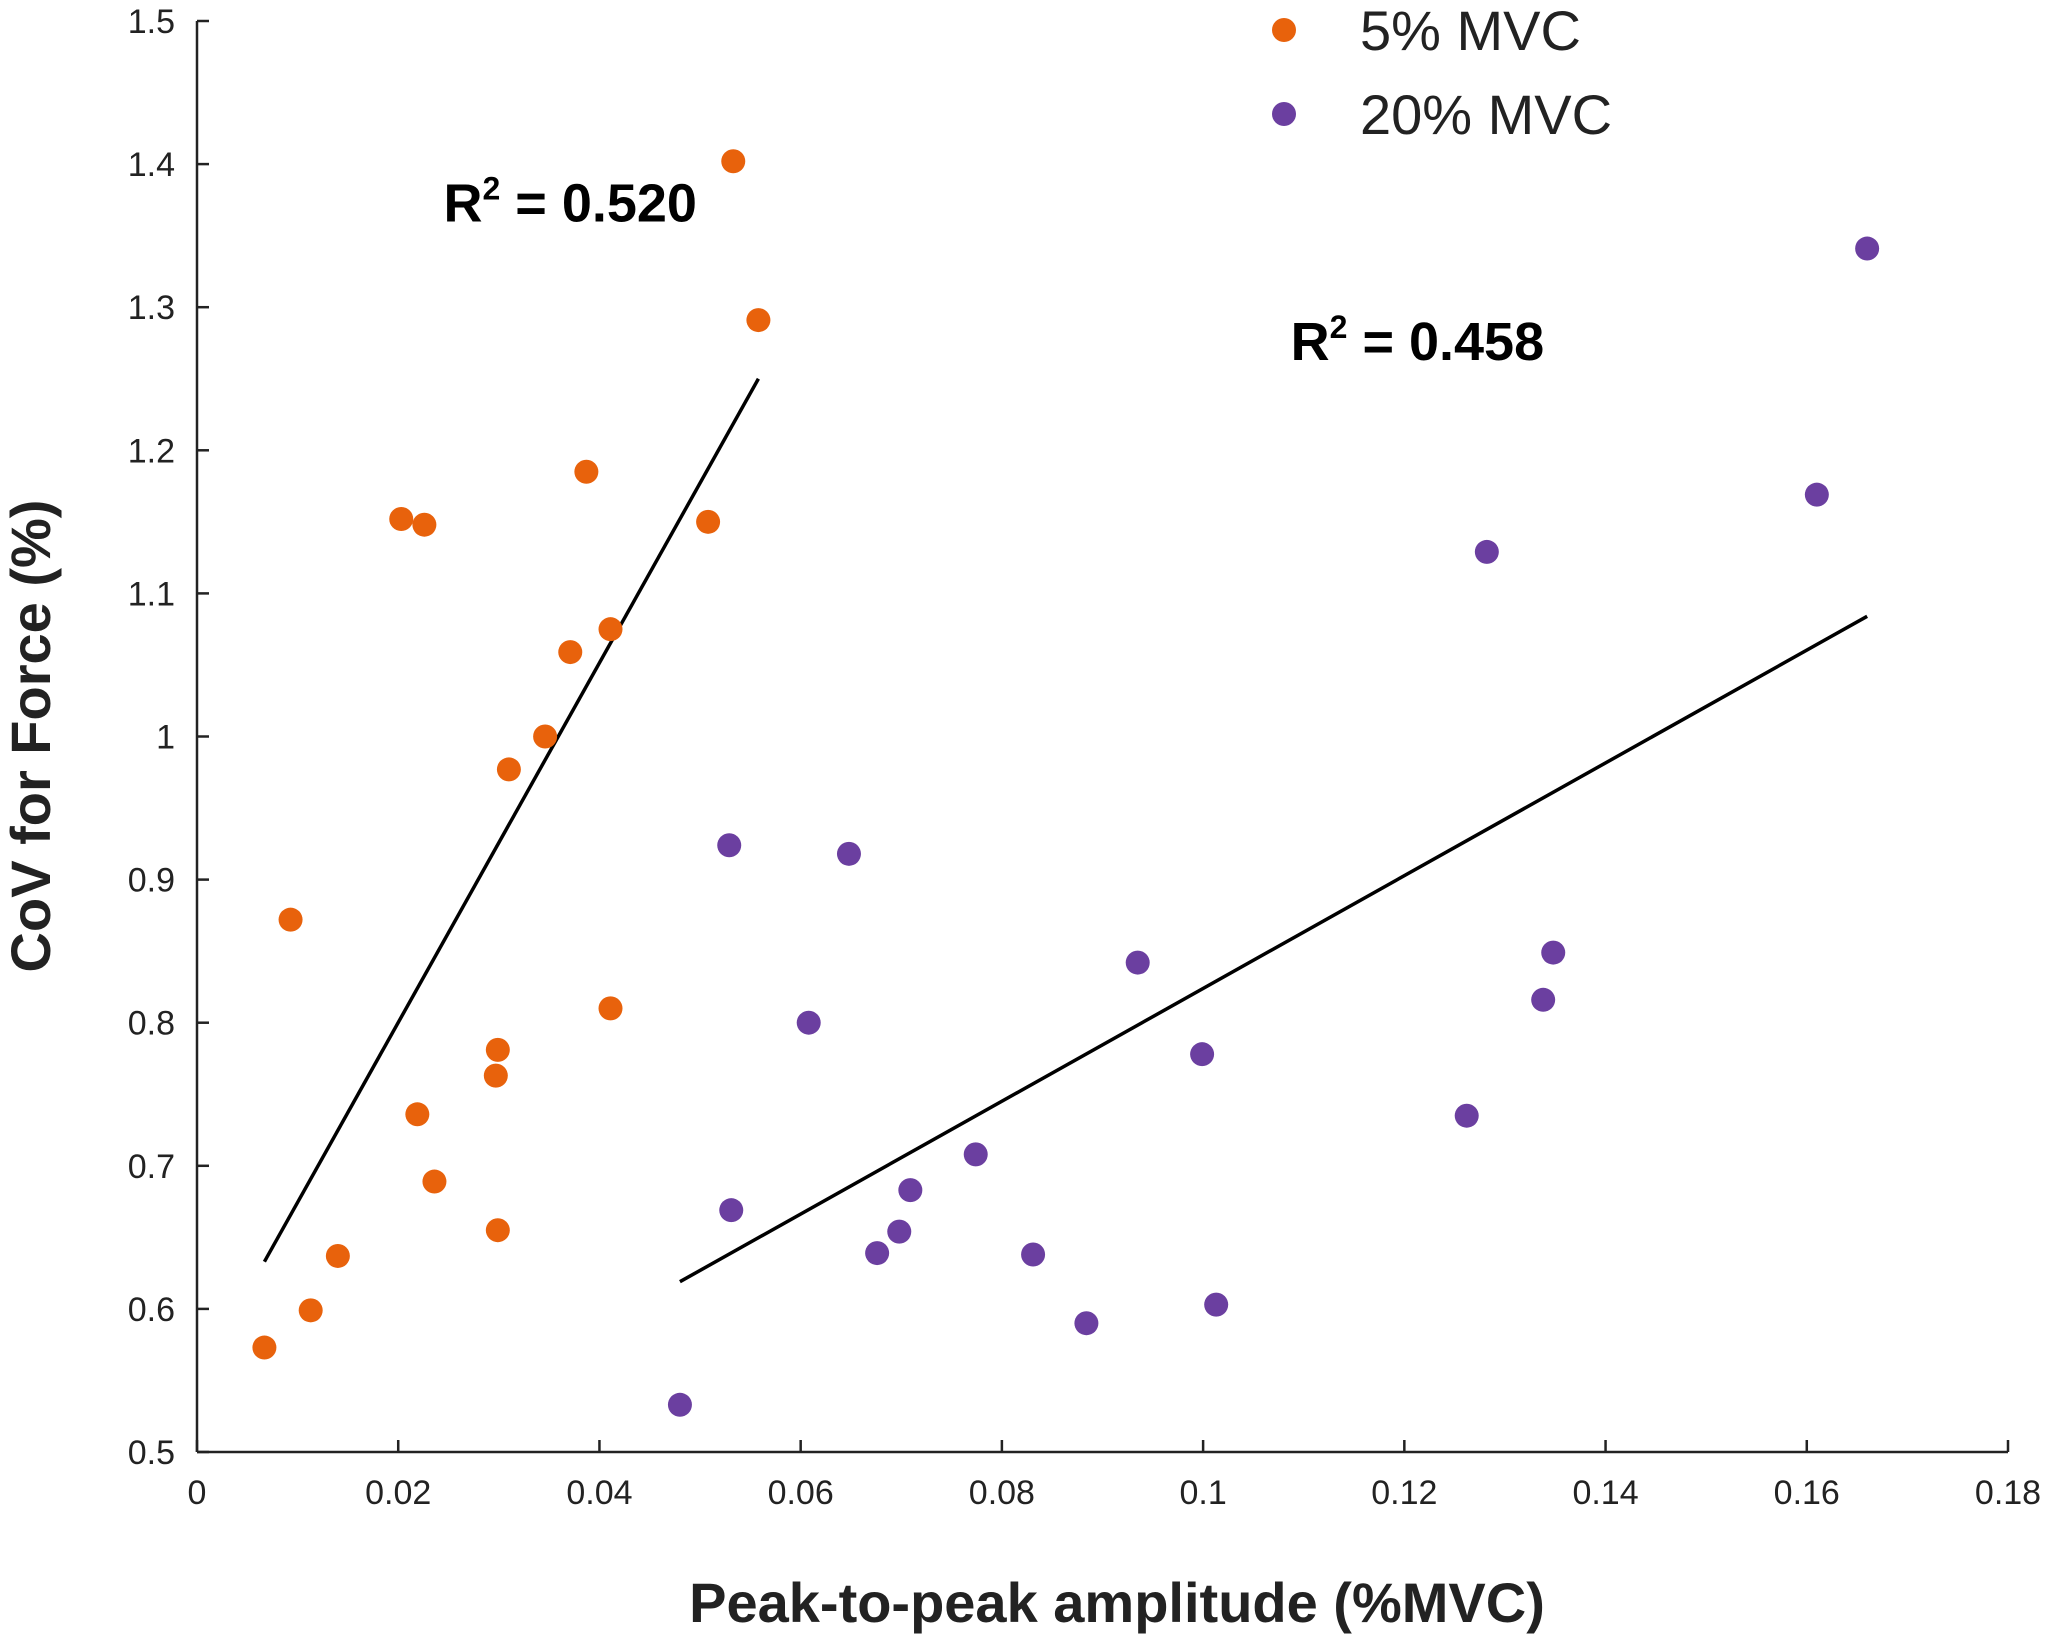 This screenshot has height=1644, width=2046. What do you see at coordinates (569, 201) in the screenshot?
I see `r-squared-label-series-1: R2 = 0.520` at bounding box center [569, 201].